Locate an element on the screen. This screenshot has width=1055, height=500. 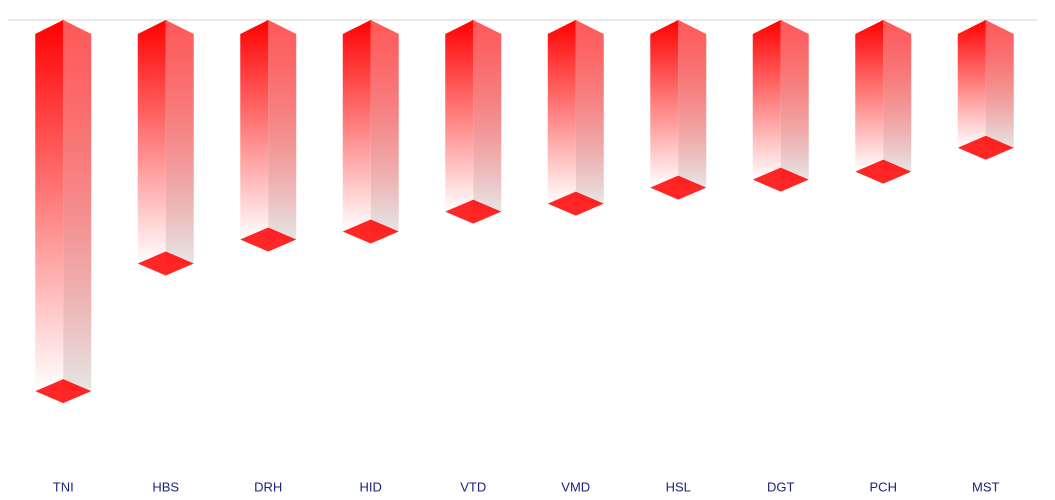
x-tick-label: DRH is located at coordinates (268, 486).